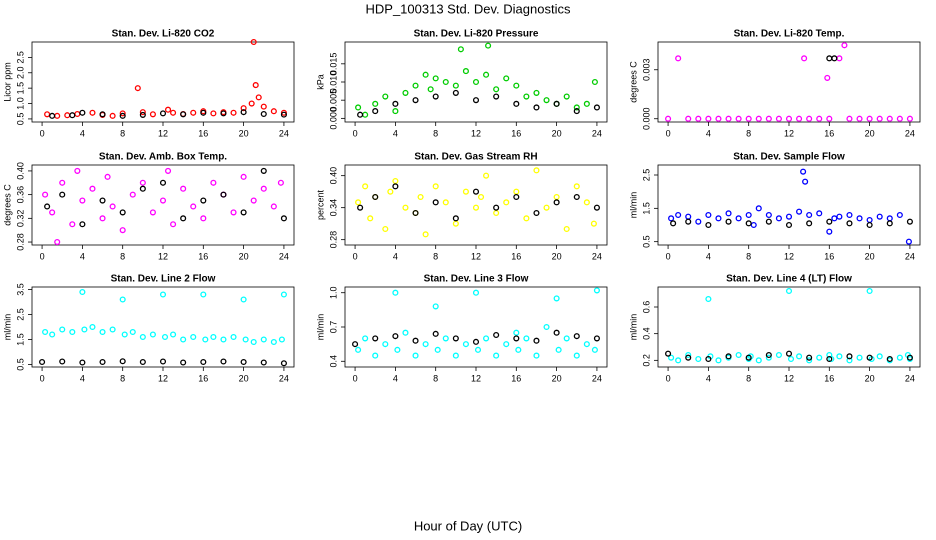 This screenshot has height=540, width=936. I want to click on panel-title: Stan. Dev. Gas Stream RH, so click(475, 157).